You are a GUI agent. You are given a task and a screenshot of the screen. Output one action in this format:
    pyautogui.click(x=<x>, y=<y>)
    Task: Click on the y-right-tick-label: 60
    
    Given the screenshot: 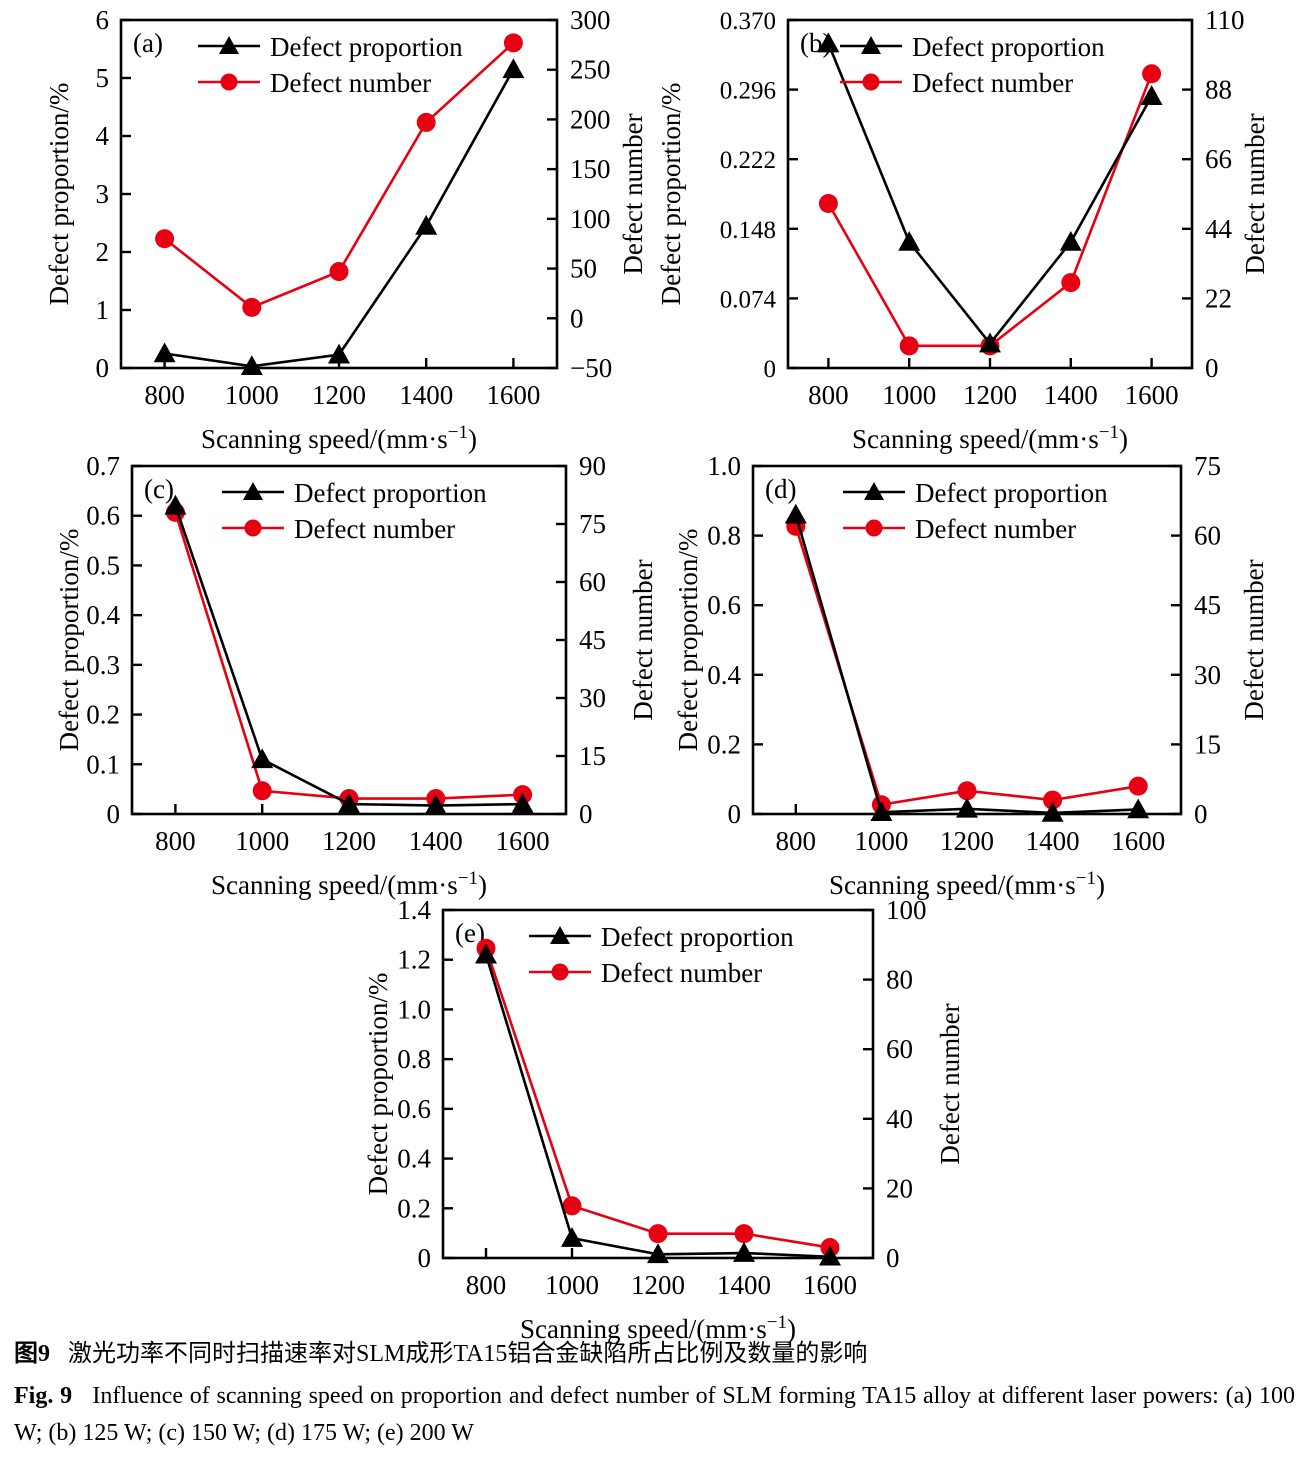 What is the action you would take?
    pyautogui.click(x=1207, y=536)
    